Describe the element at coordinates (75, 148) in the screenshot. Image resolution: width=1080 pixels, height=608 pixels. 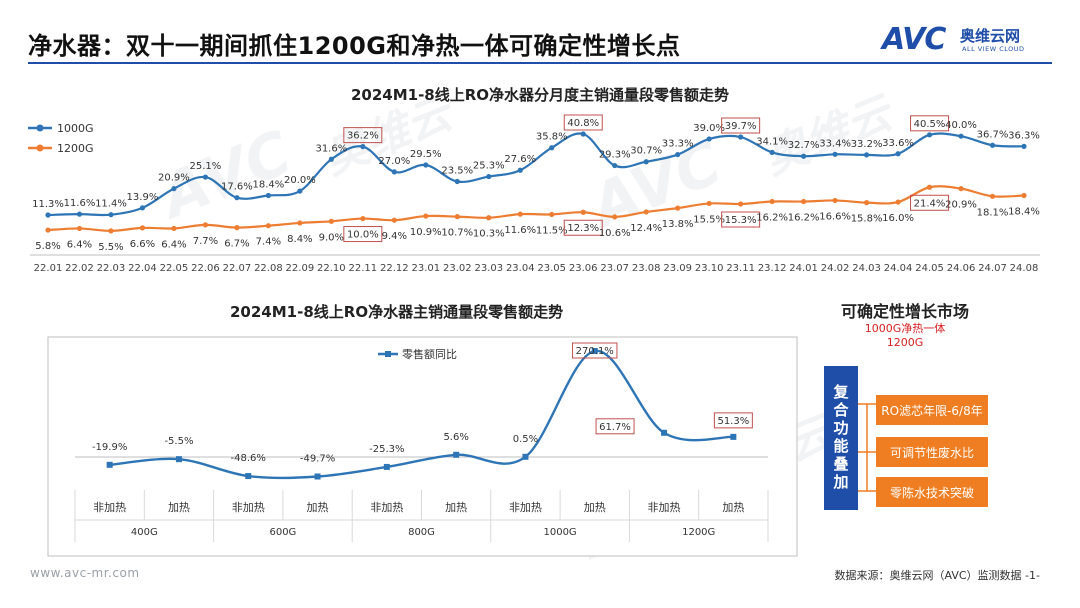
I see `legend-label: 1200G` at that location.